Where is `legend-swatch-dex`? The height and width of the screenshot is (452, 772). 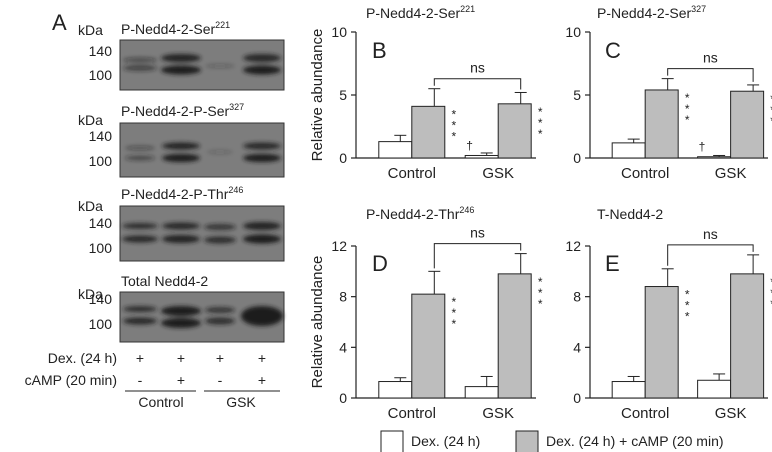 legend-swatch-dex is located at coordinates (392, 441).